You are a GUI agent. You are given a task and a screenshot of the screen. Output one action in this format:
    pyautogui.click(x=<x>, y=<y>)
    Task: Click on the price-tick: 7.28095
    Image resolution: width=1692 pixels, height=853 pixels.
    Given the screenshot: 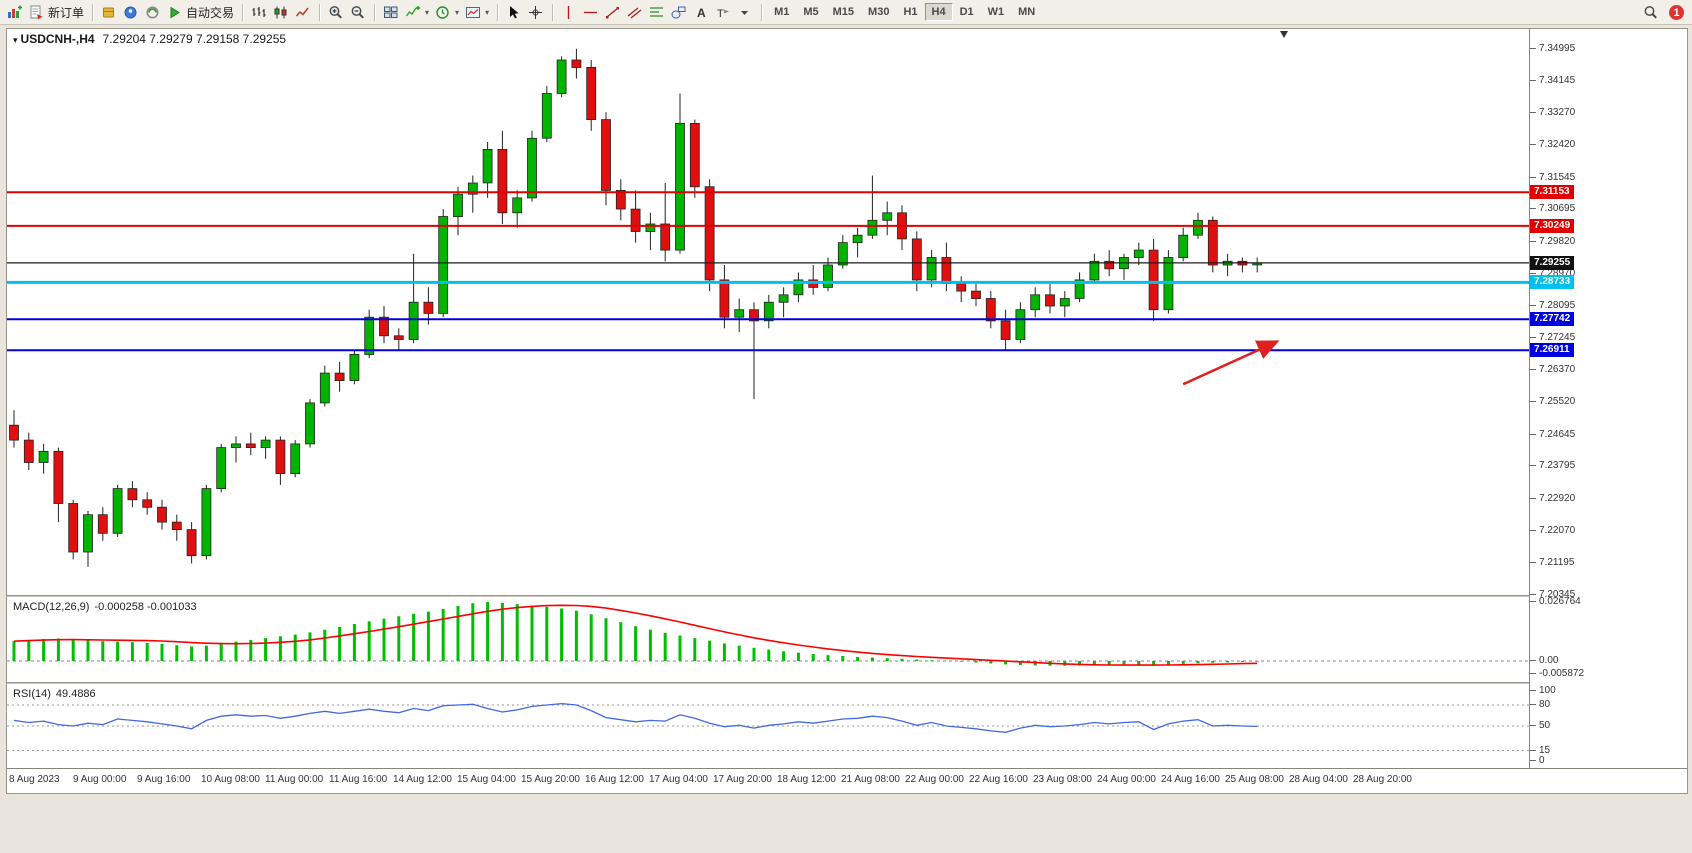 What is the action you would take?
    pyautogui.click(x=1552, y=306)
    